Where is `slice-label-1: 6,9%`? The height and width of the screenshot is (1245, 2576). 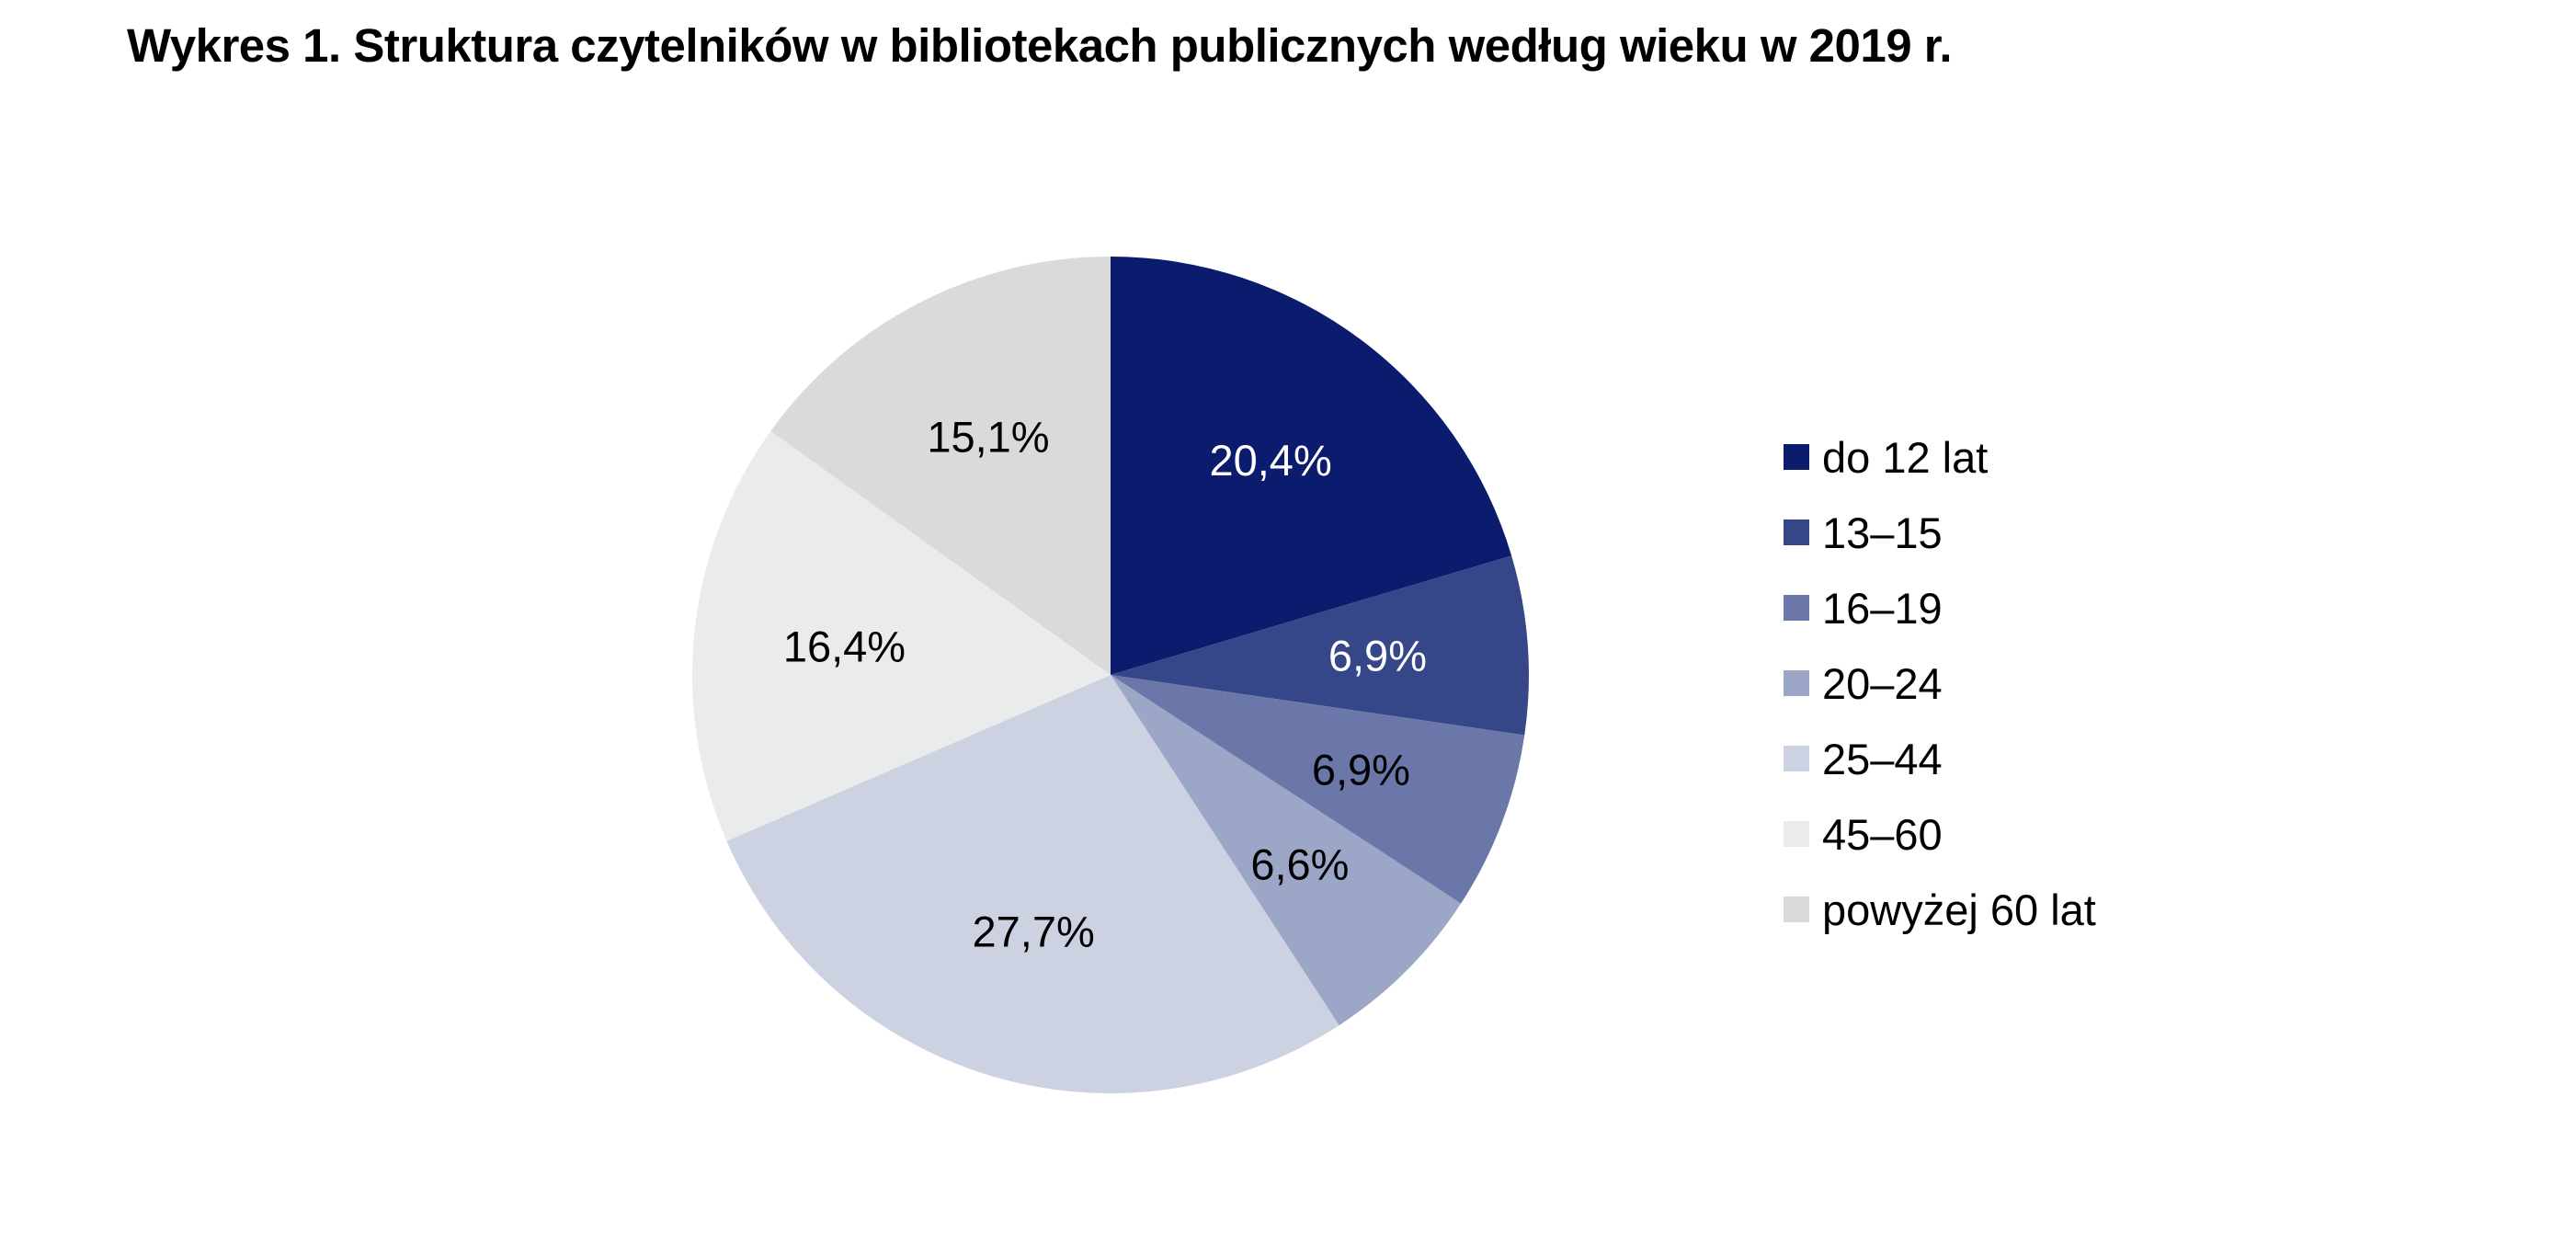
slice-label-1: 6,9% is located at coordinates (1377, 655).